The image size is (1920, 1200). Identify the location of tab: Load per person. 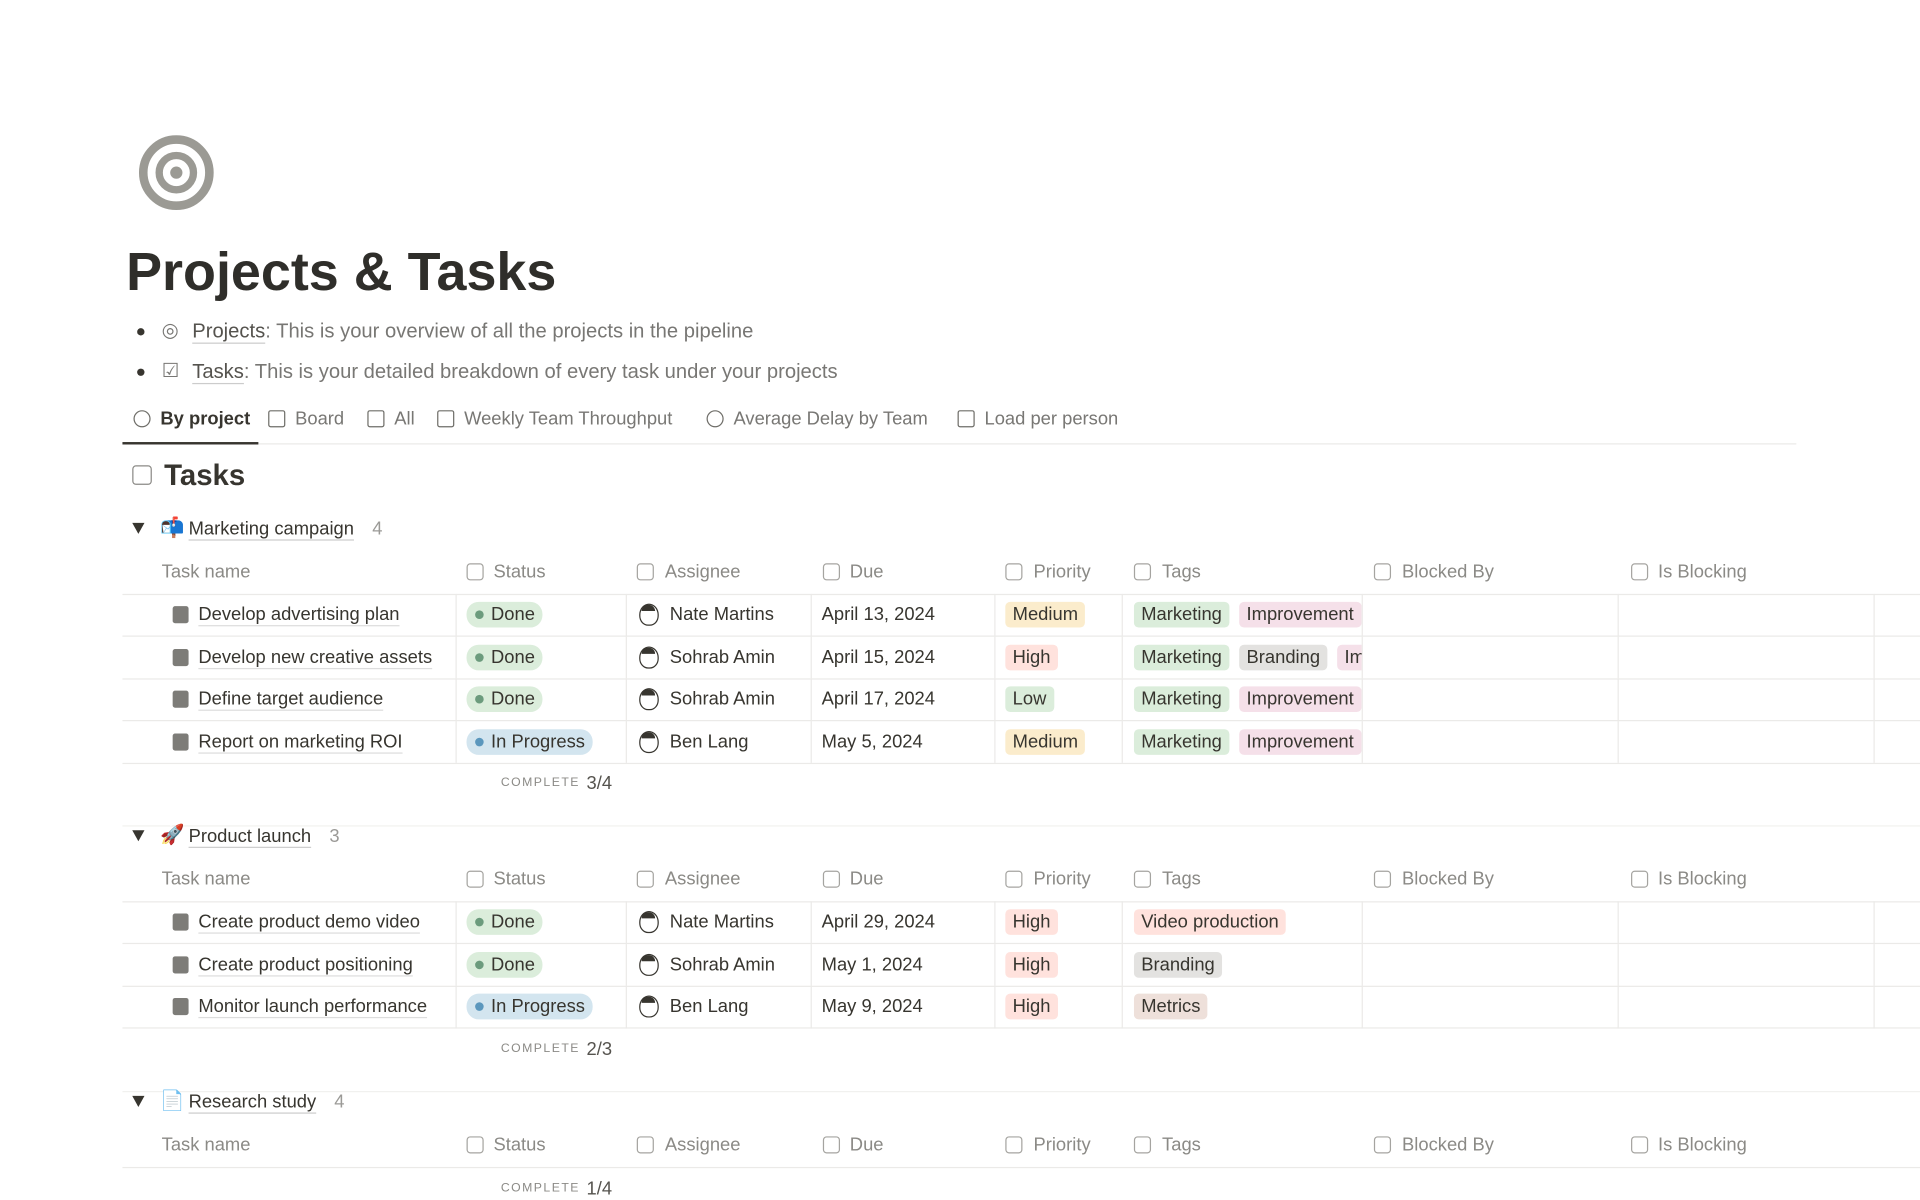
(1051, 419).